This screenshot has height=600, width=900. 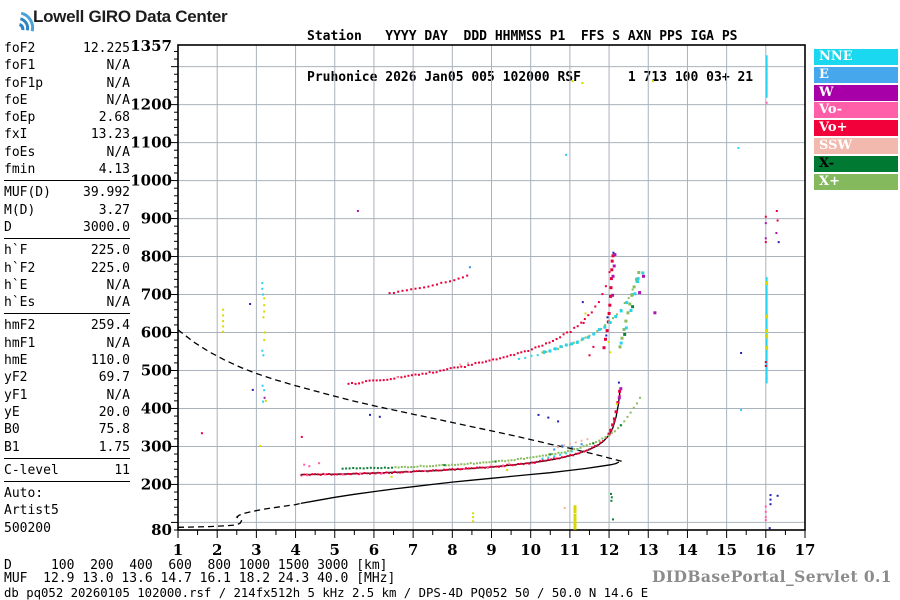 What do you see at coordinates (156, 257) in the screenshot?
I see `y-axis-tick-label: 800` at bounding box center [156, 257].